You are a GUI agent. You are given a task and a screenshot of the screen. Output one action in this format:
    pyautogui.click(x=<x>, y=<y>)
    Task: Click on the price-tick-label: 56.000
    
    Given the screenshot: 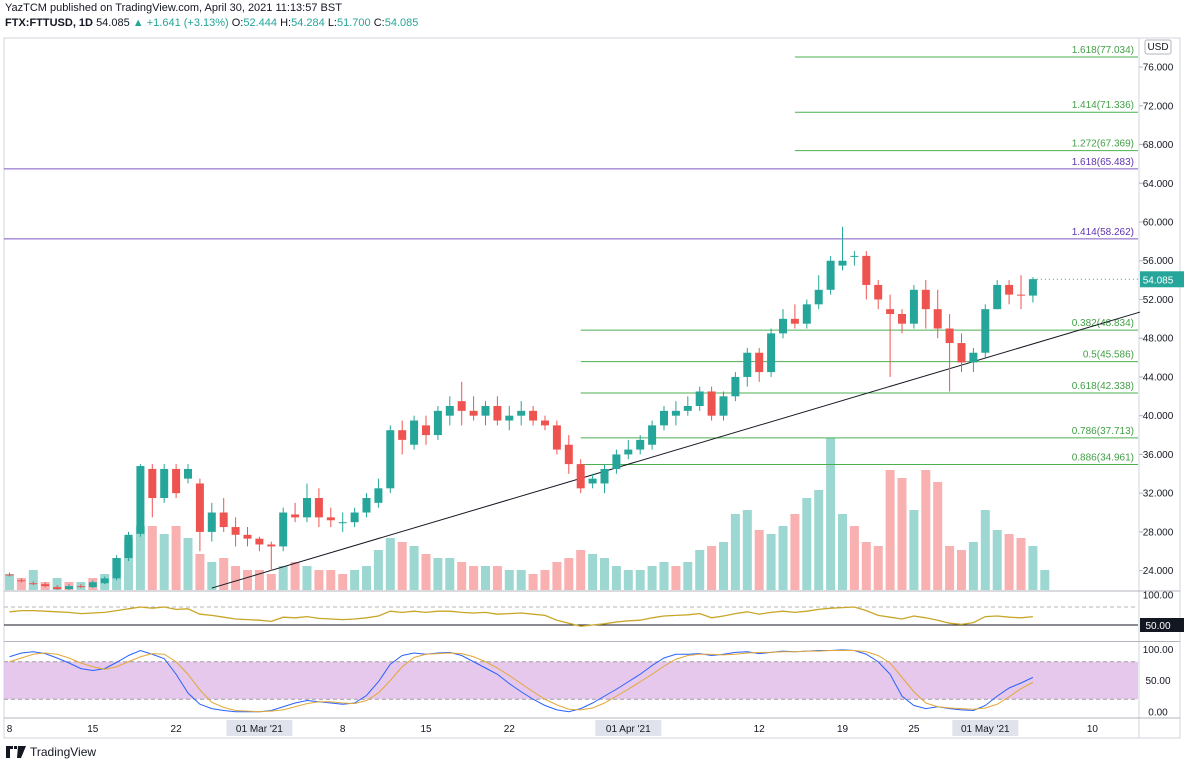 What is the action you would take?
    pyautogui.click(x=1158, y=261)
    